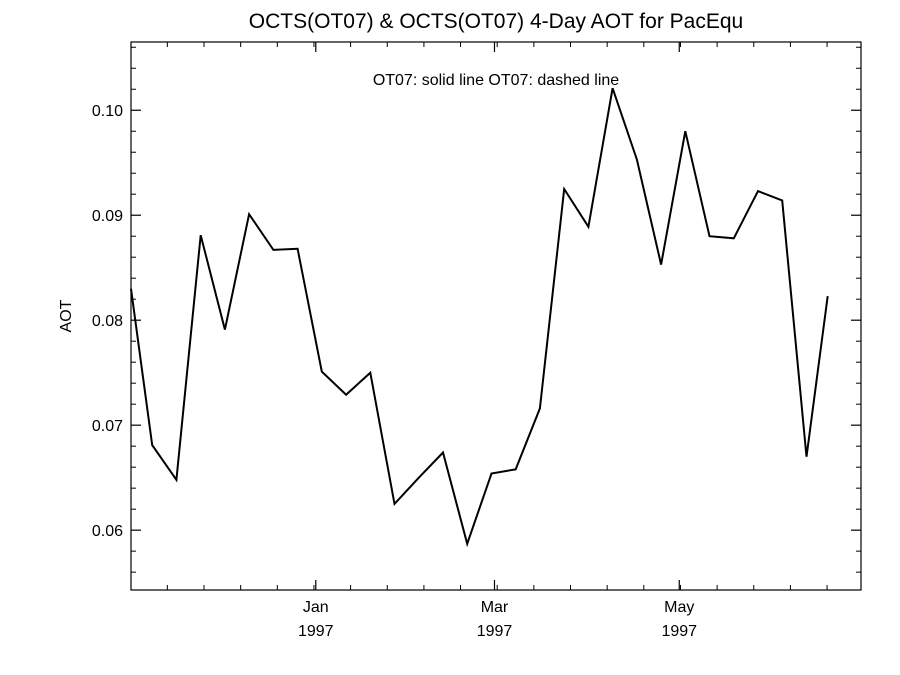  I want to click on x-tick-month-label: May, so click(679, 607).